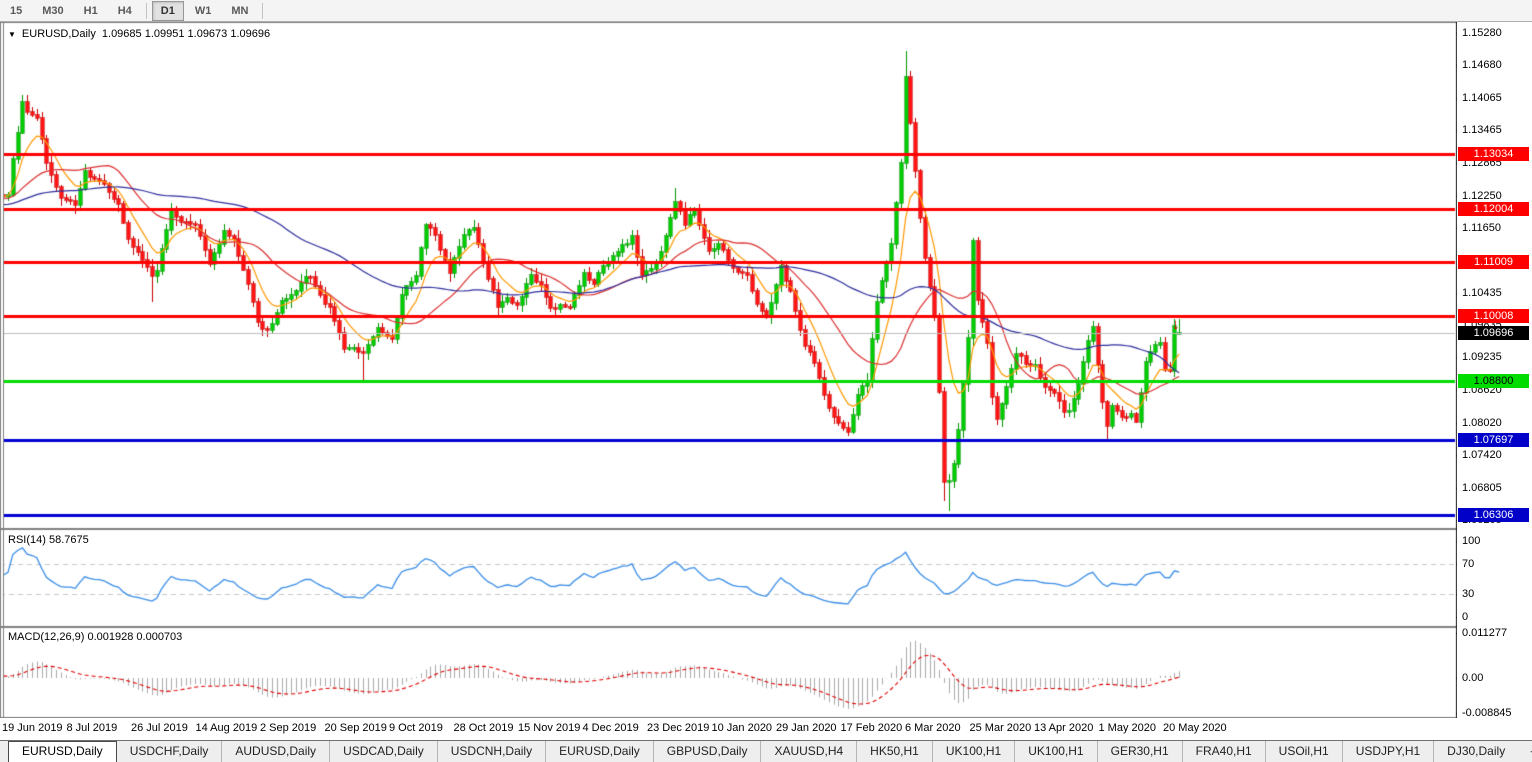  What do you see at coordinates (1473, 678) in the screenshot?
I see `macd-axis-tick: 0.00` at bounding box center [1473, 678].